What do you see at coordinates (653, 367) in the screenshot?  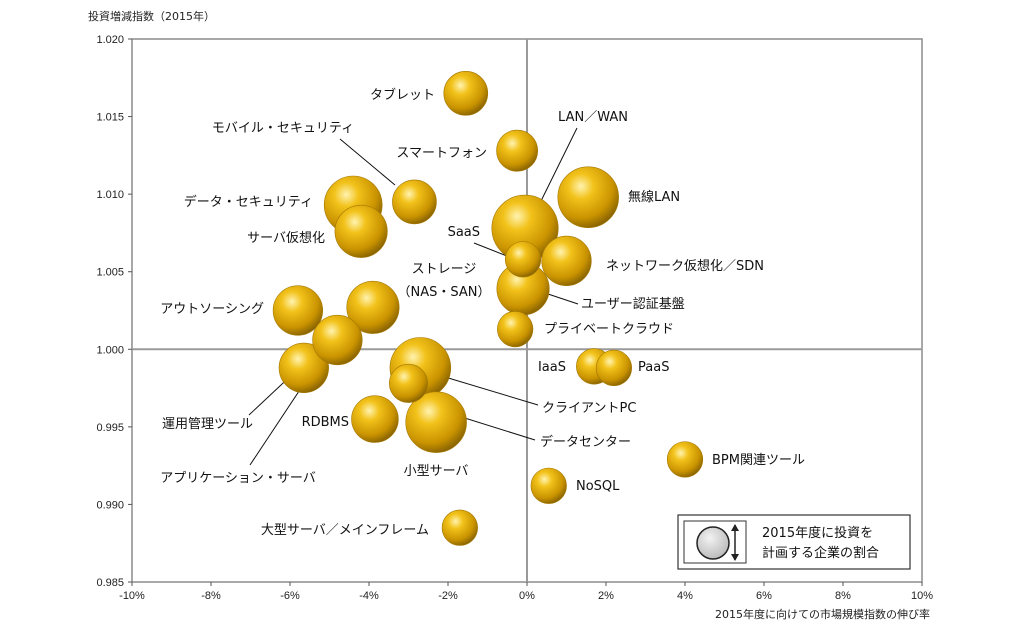 I see `bubble-label: PaaS` at bounding box center [653, 367].